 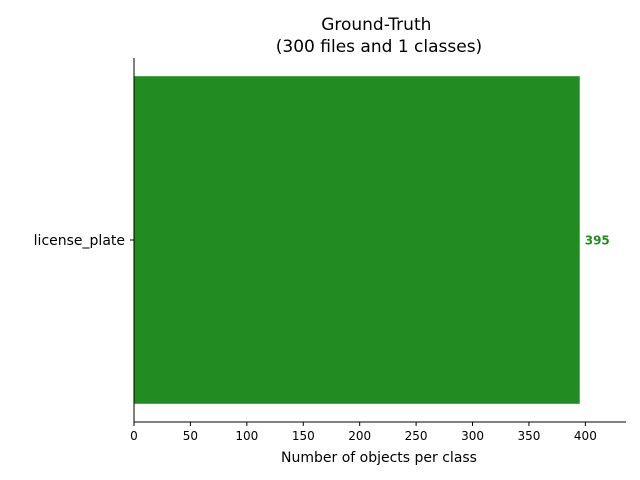 I want to click on x-tick-label: 200, so click(x=359, y=436).